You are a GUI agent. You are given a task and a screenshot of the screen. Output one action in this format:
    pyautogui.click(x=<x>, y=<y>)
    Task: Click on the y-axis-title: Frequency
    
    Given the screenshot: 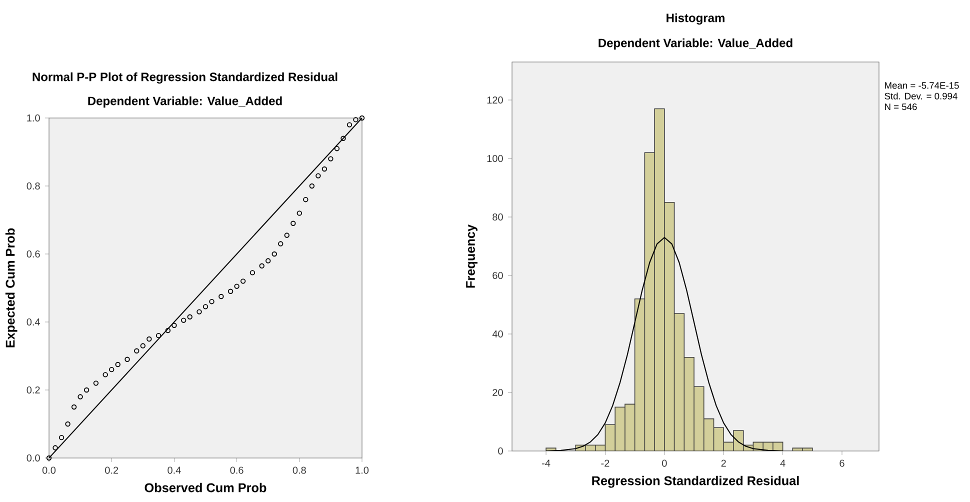 What is the action you would take?
    pyautogui.click(x=472, y=256)
    